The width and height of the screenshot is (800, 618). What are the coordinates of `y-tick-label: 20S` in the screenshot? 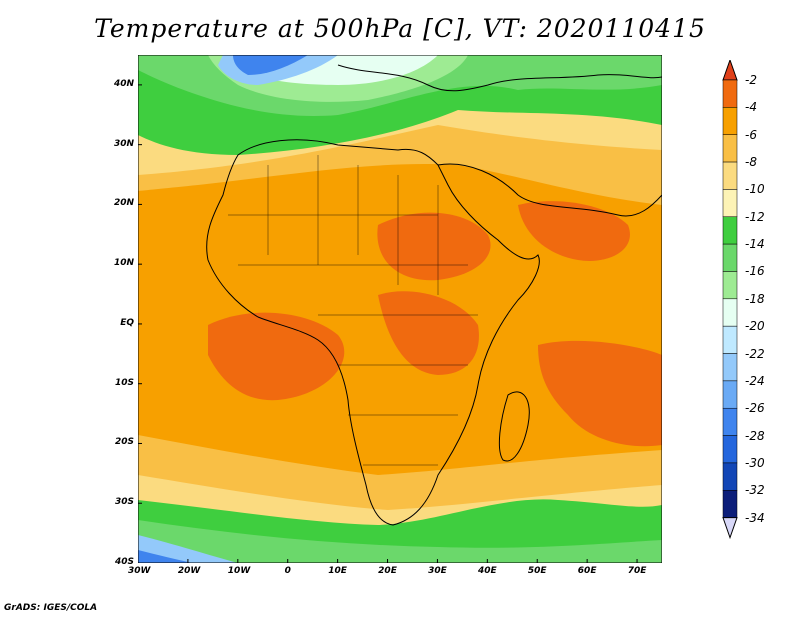 It's located at (124, 442).